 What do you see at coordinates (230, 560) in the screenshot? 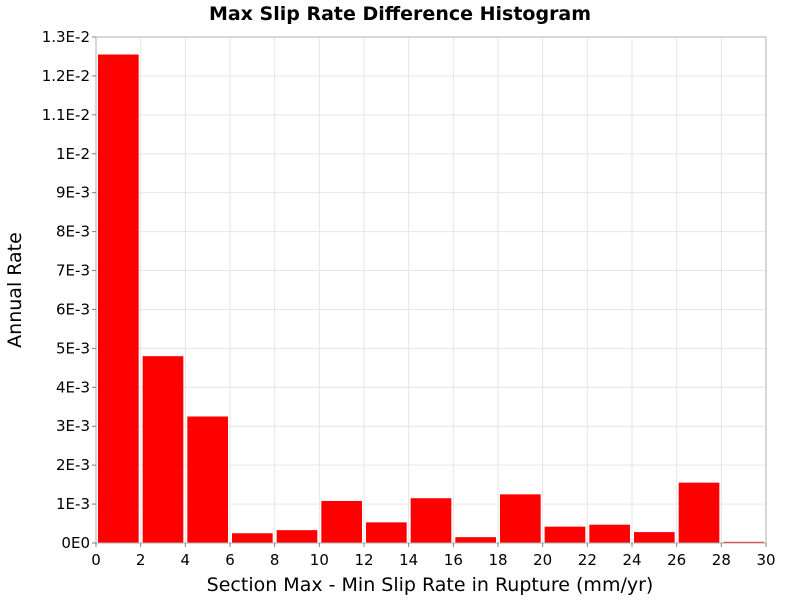
I see `x-tick-label: 6` at bounding box center [230, 560].